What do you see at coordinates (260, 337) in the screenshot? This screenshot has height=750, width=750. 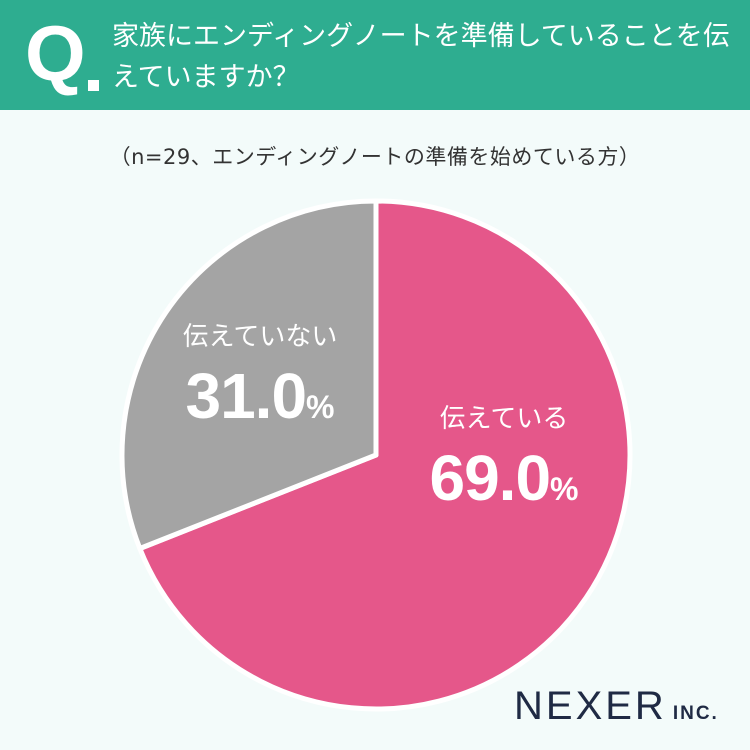 I see `slice-category-not-told: 伝えていない` at bounding box center [260, 337].